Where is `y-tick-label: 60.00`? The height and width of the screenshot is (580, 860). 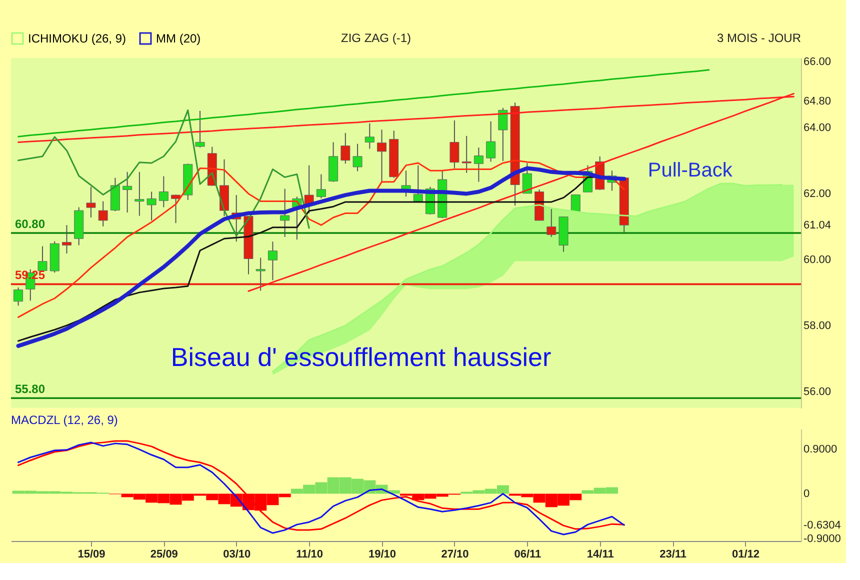
y-tick-label: 60.00 is located at coordinates (818, 260).